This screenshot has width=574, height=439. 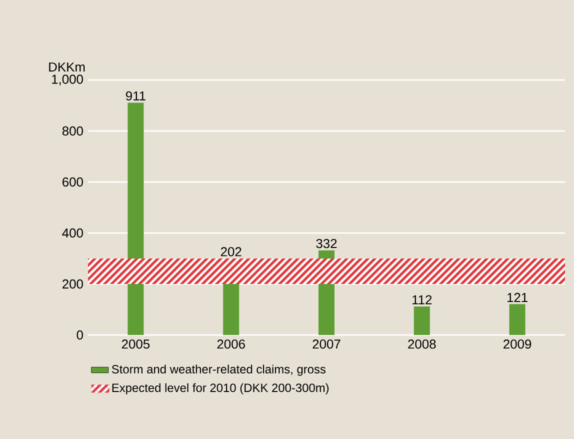 What do you see at coordinates (79, 335) in the screenshot?
I see `y-tick-label: 0` at bounding box center [79, 335].